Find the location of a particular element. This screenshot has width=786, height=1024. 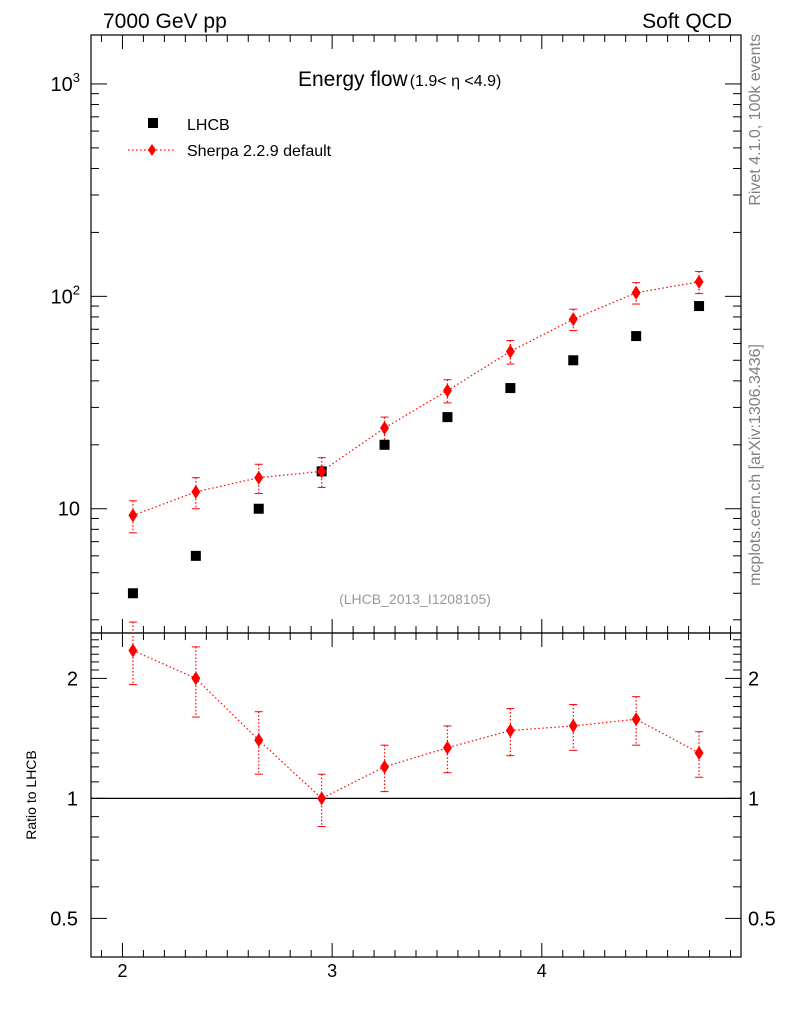

chart-title-main: Energy flow is located at coordinates (353, 79).